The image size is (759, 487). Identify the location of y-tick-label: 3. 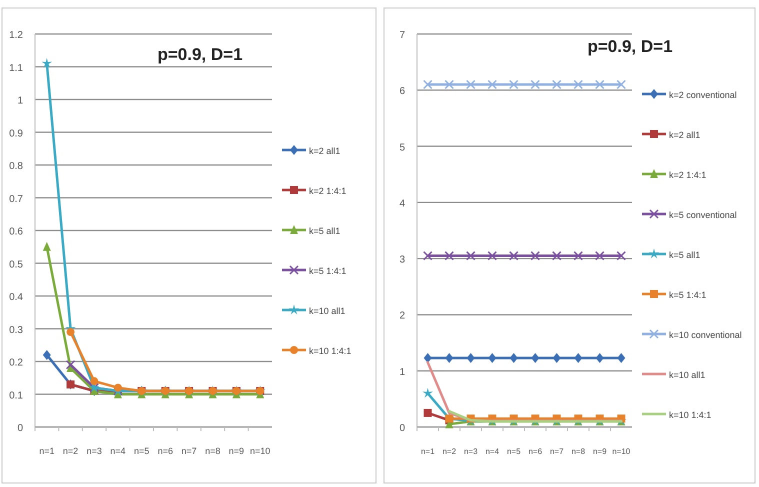
(402, 260).